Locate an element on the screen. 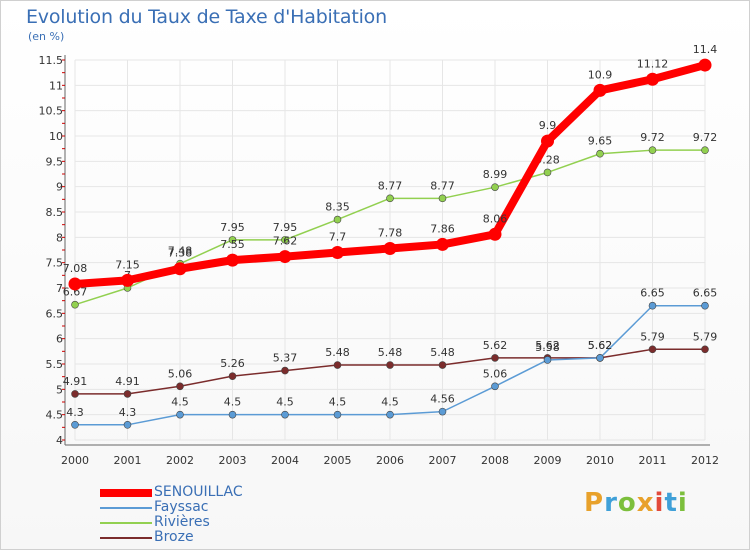 The image size is (750, 550). y-tick-label: 6 is located at coordinates (59, 339).